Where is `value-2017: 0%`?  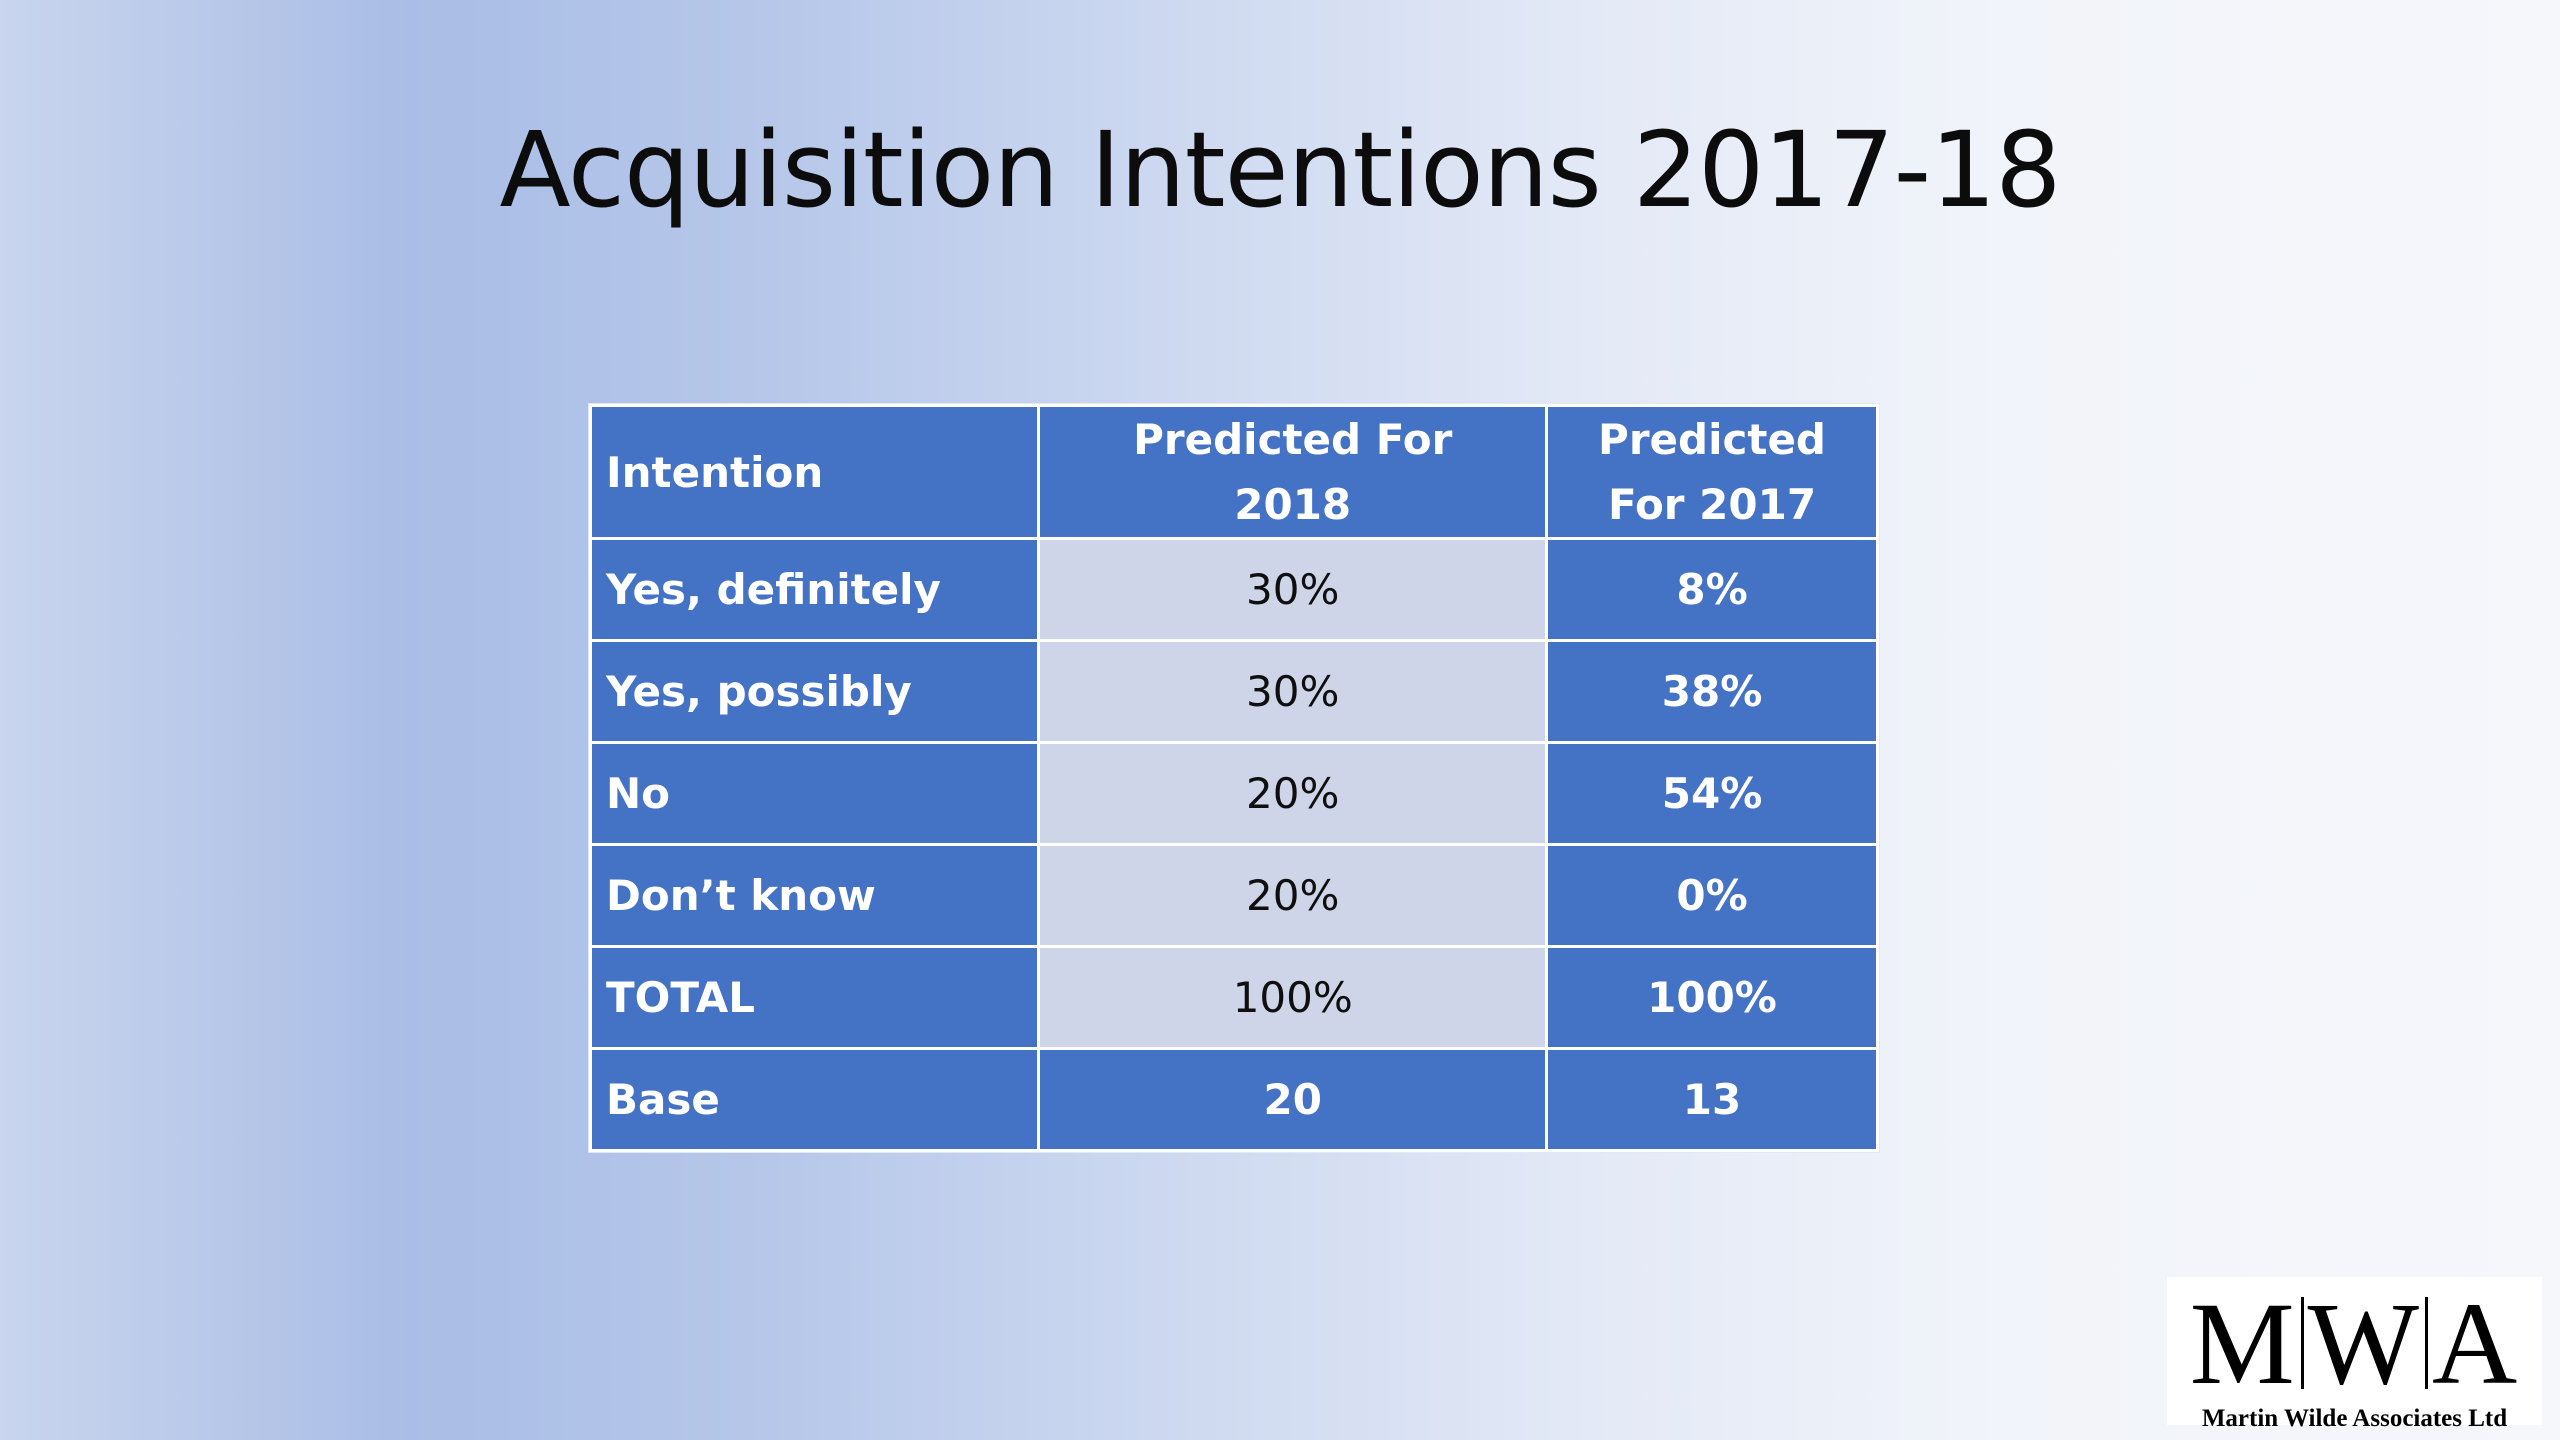 value-2017: 0% is located at coordinates (1712, 896).